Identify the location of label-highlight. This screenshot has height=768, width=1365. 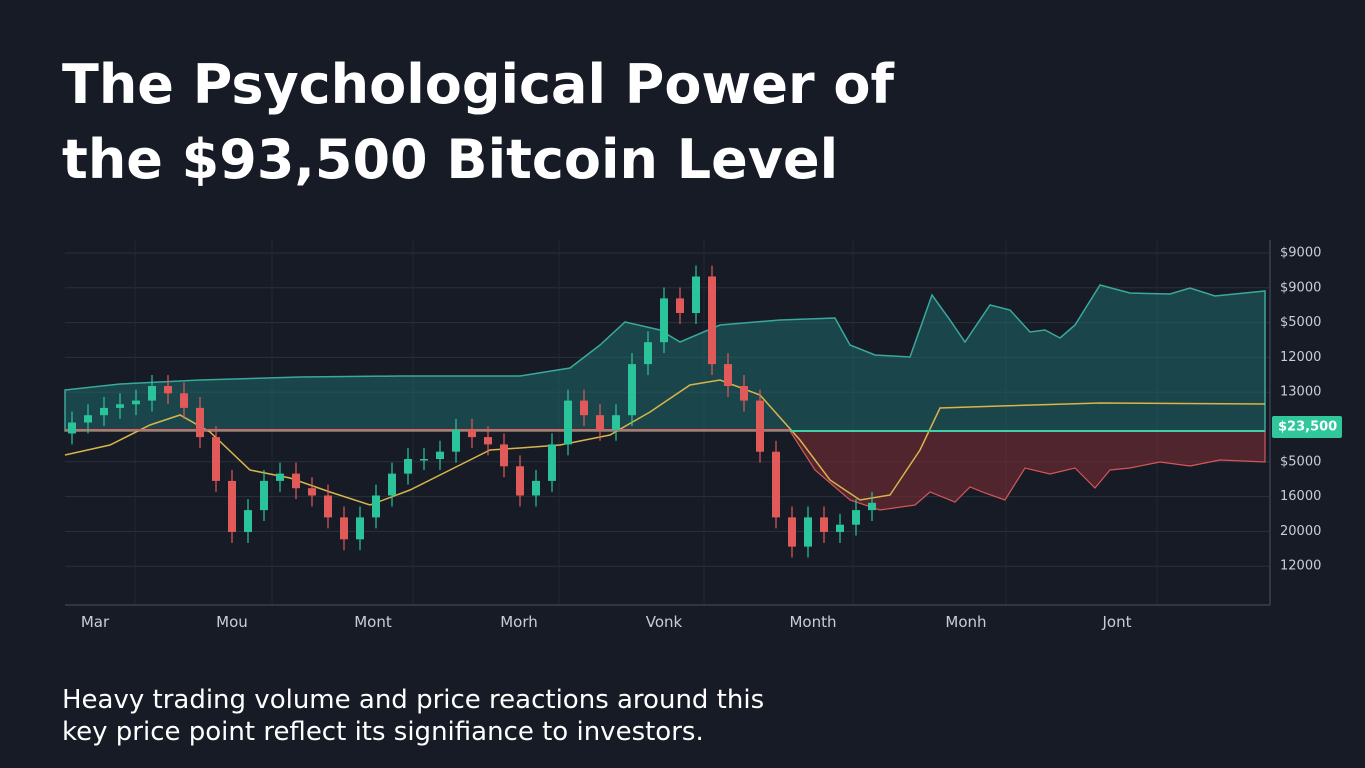
(1307, 427).